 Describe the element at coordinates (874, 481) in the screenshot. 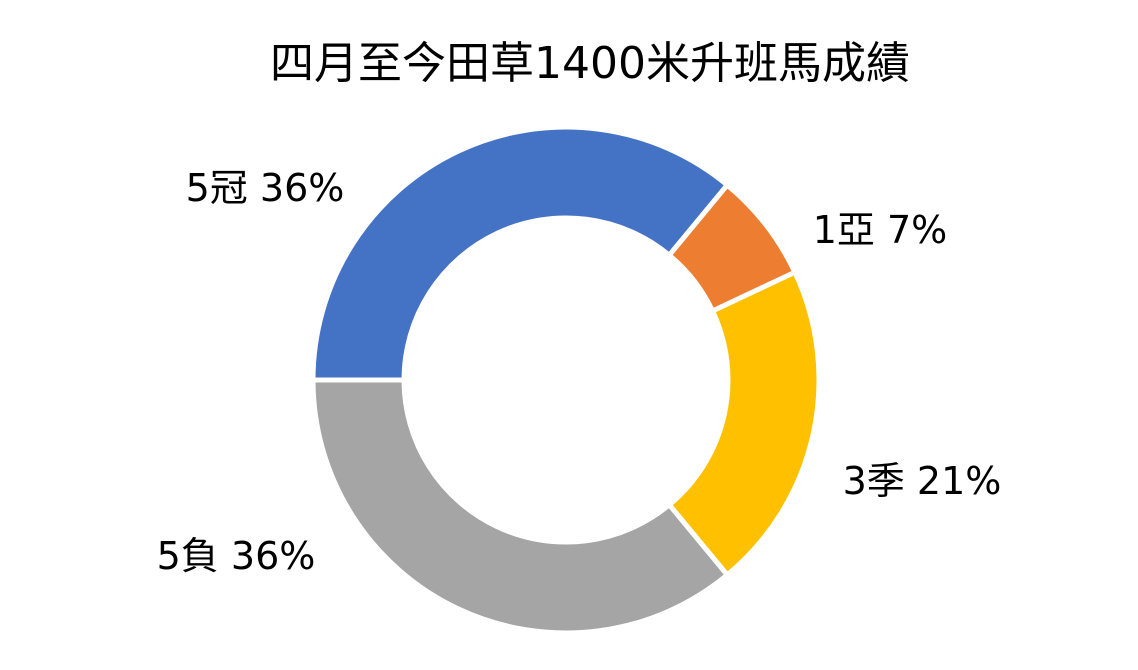

I see `category-label: 3季` at that location.